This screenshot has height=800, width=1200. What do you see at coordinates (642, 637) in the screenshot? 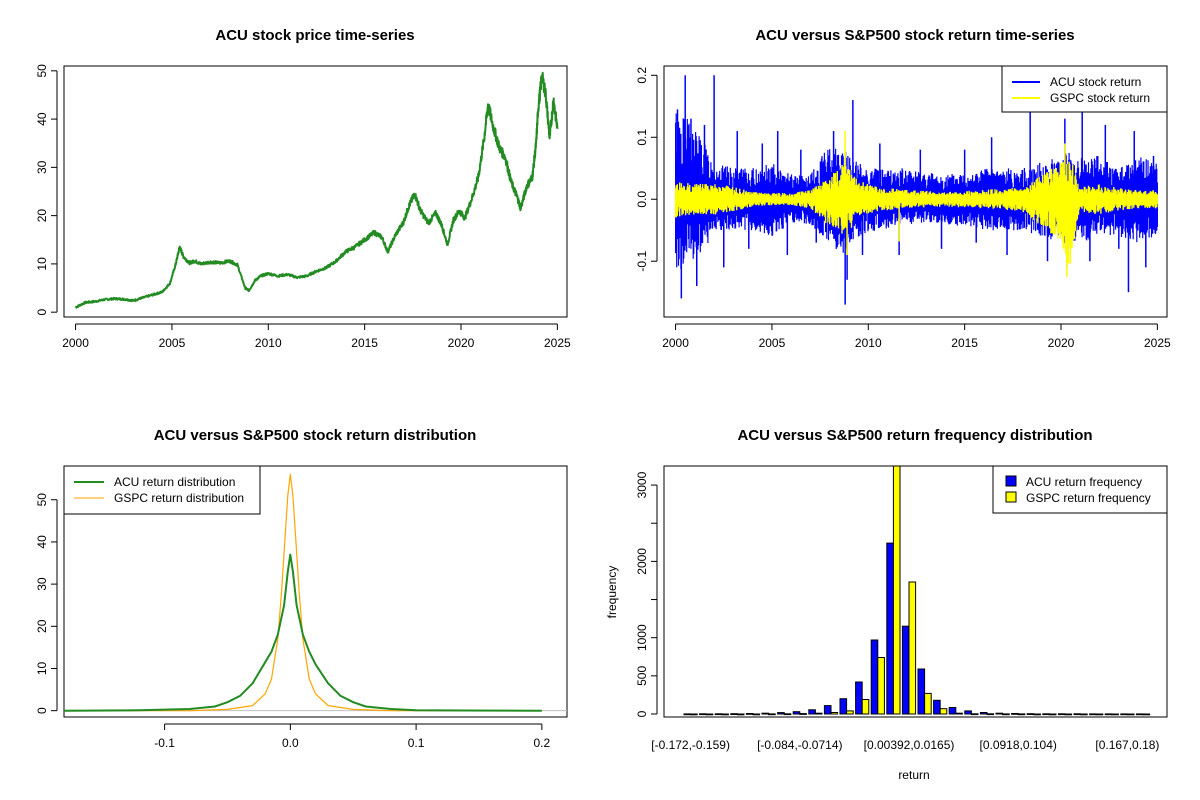
I see `y-tick-label: 1000` at bounding box center [642, 637].